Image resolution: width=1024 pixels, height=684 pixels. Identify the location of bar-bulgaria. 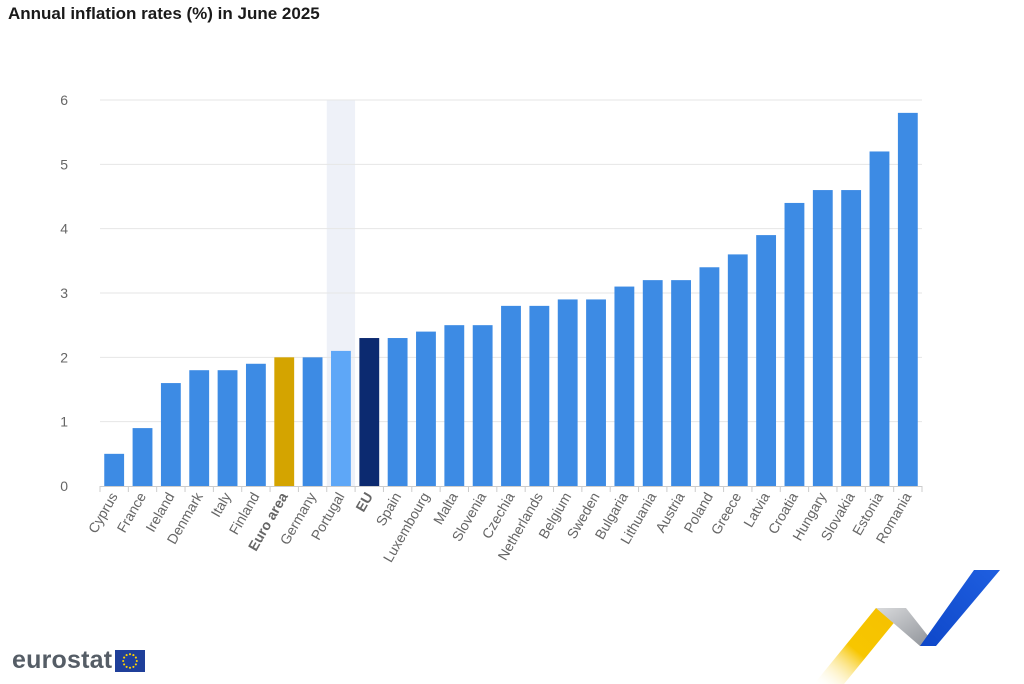
(624, 386).